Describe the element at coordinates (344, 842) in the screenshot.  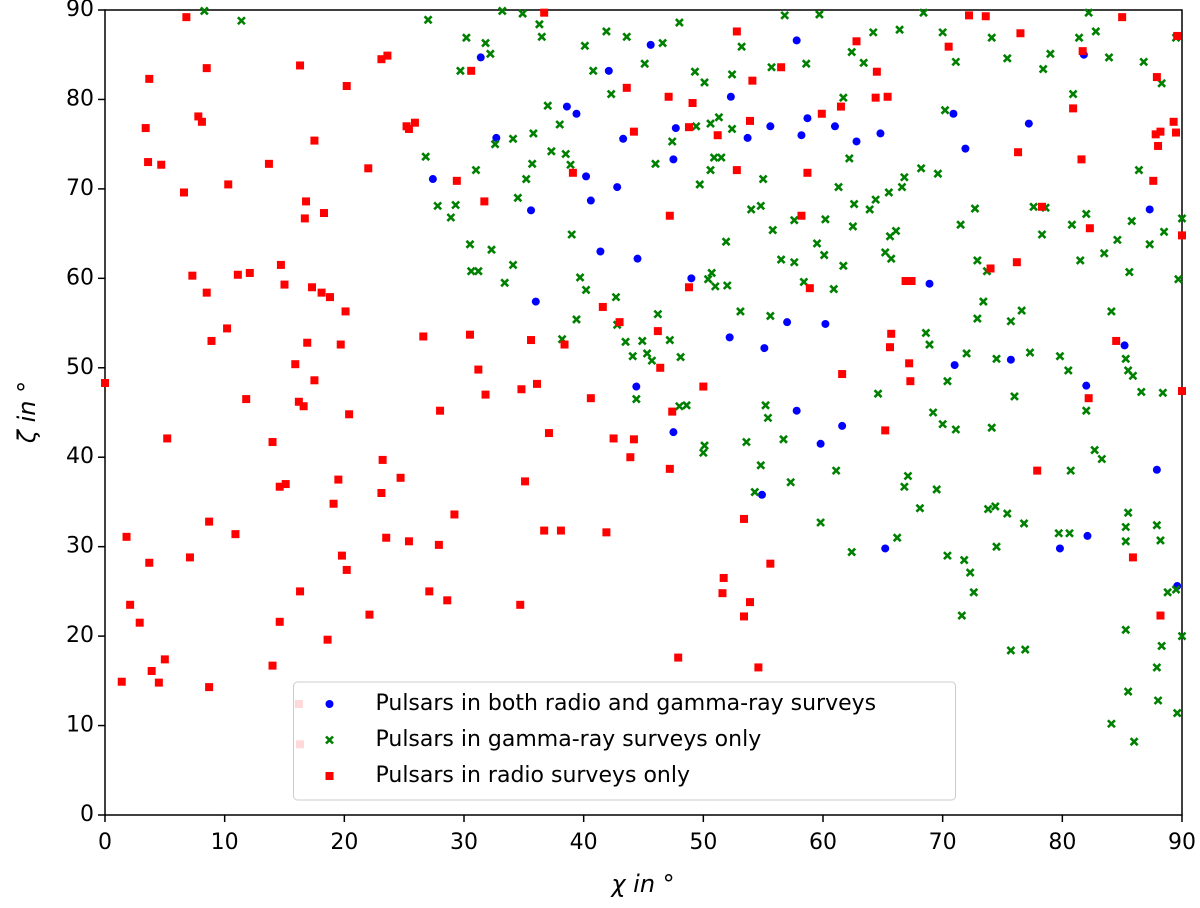
I see `x-tick-label: 20` at that location.